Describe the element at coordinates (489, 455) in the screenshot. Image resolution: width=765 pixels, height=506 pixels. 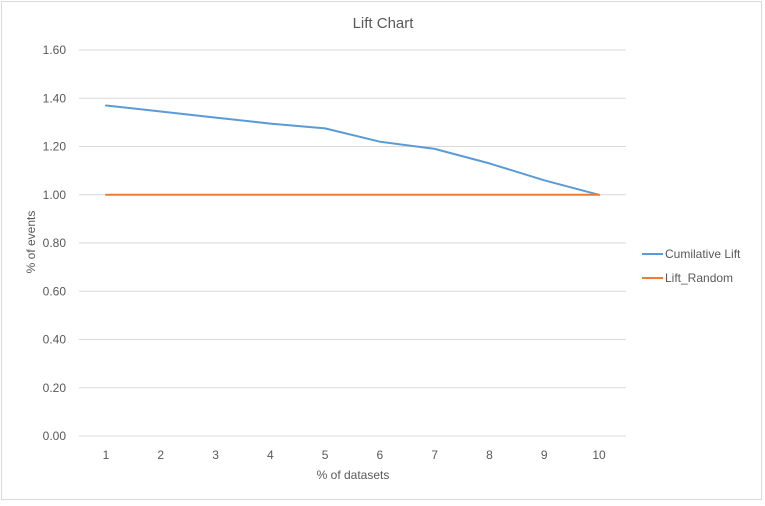
I see `x-tick-label: 8` at that location.